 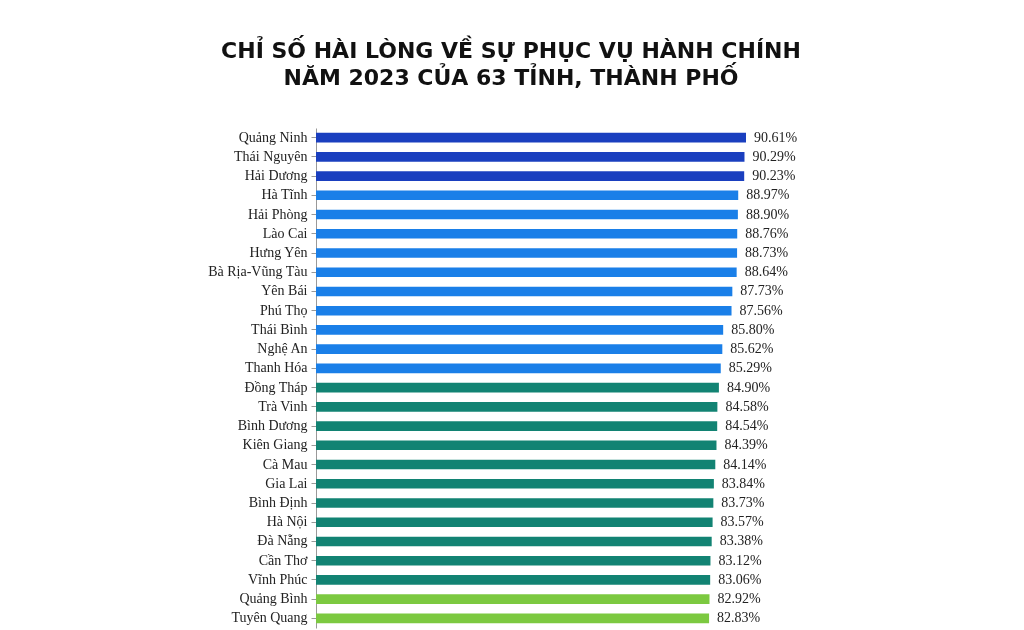 I want to click on data-label: 84.54%, so click(x=747, y=426).